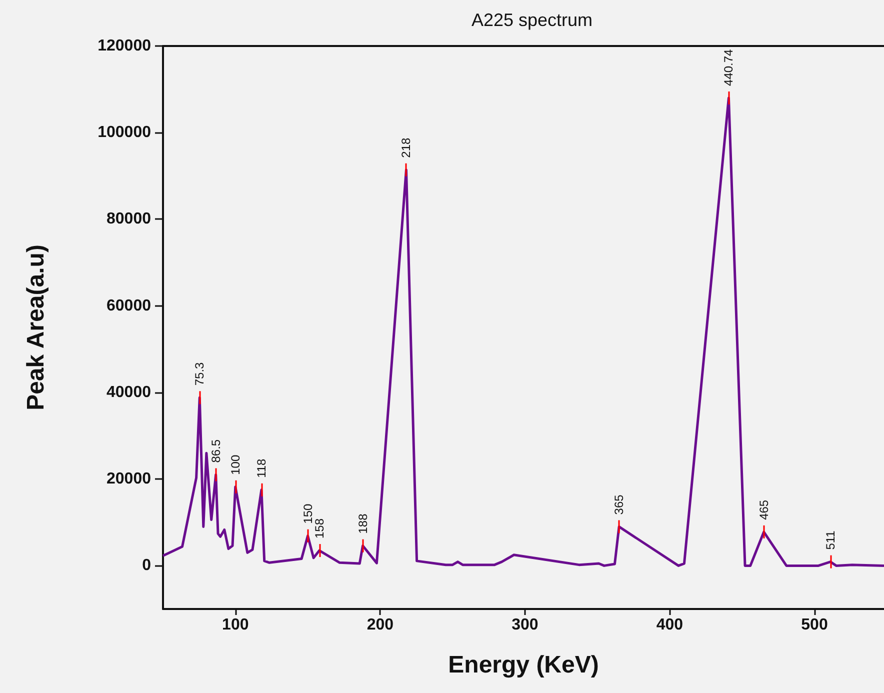  What do you see at coordinates (261, 468) in the screenshot?
I see `annotation: 118` at bounding box center [261, 468].